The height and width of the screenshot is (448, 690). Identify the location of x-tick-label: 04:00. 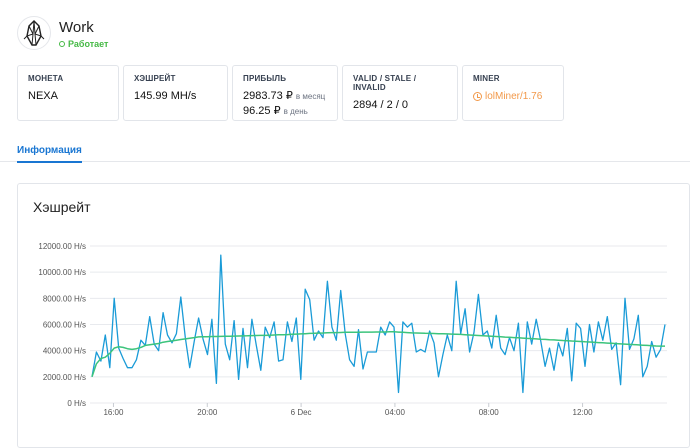
(395, 412).